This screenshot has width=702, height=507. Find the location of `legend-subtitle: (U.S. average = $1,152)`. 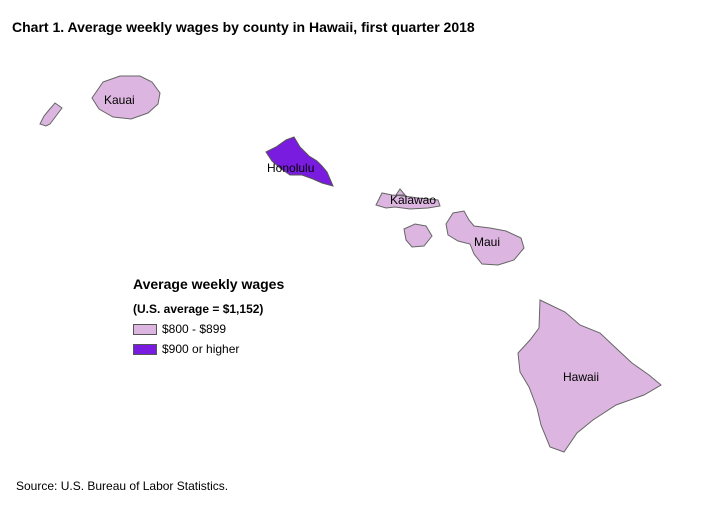

legend-subtitle: (U.S. average = $1,152) is located at coordinates (198, 309).